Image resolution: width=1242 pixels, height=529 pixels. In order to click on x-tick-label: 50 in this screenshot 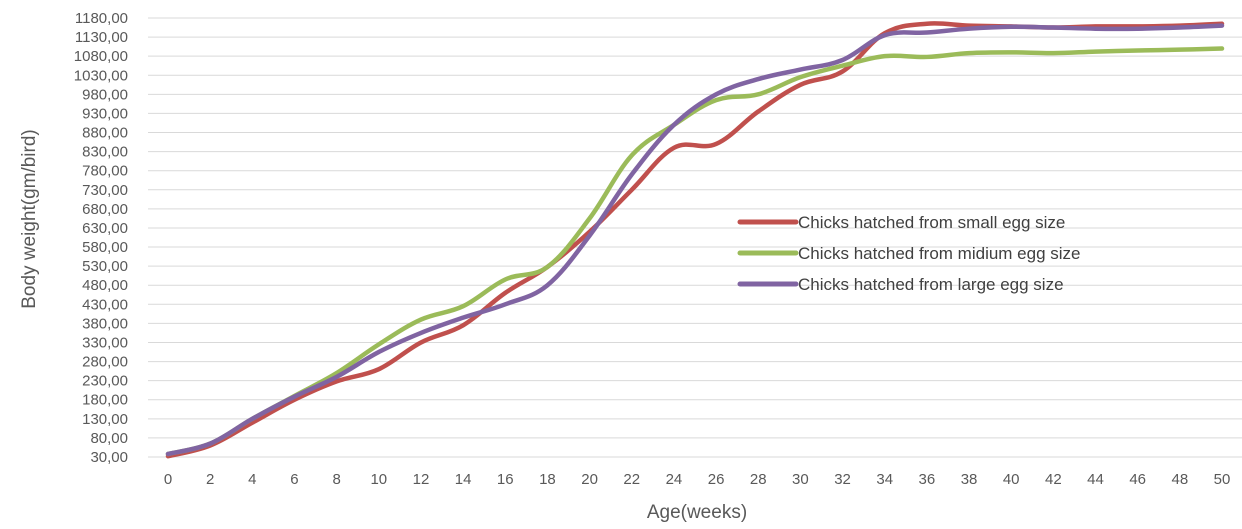, I will do `click(1222, 479)`.